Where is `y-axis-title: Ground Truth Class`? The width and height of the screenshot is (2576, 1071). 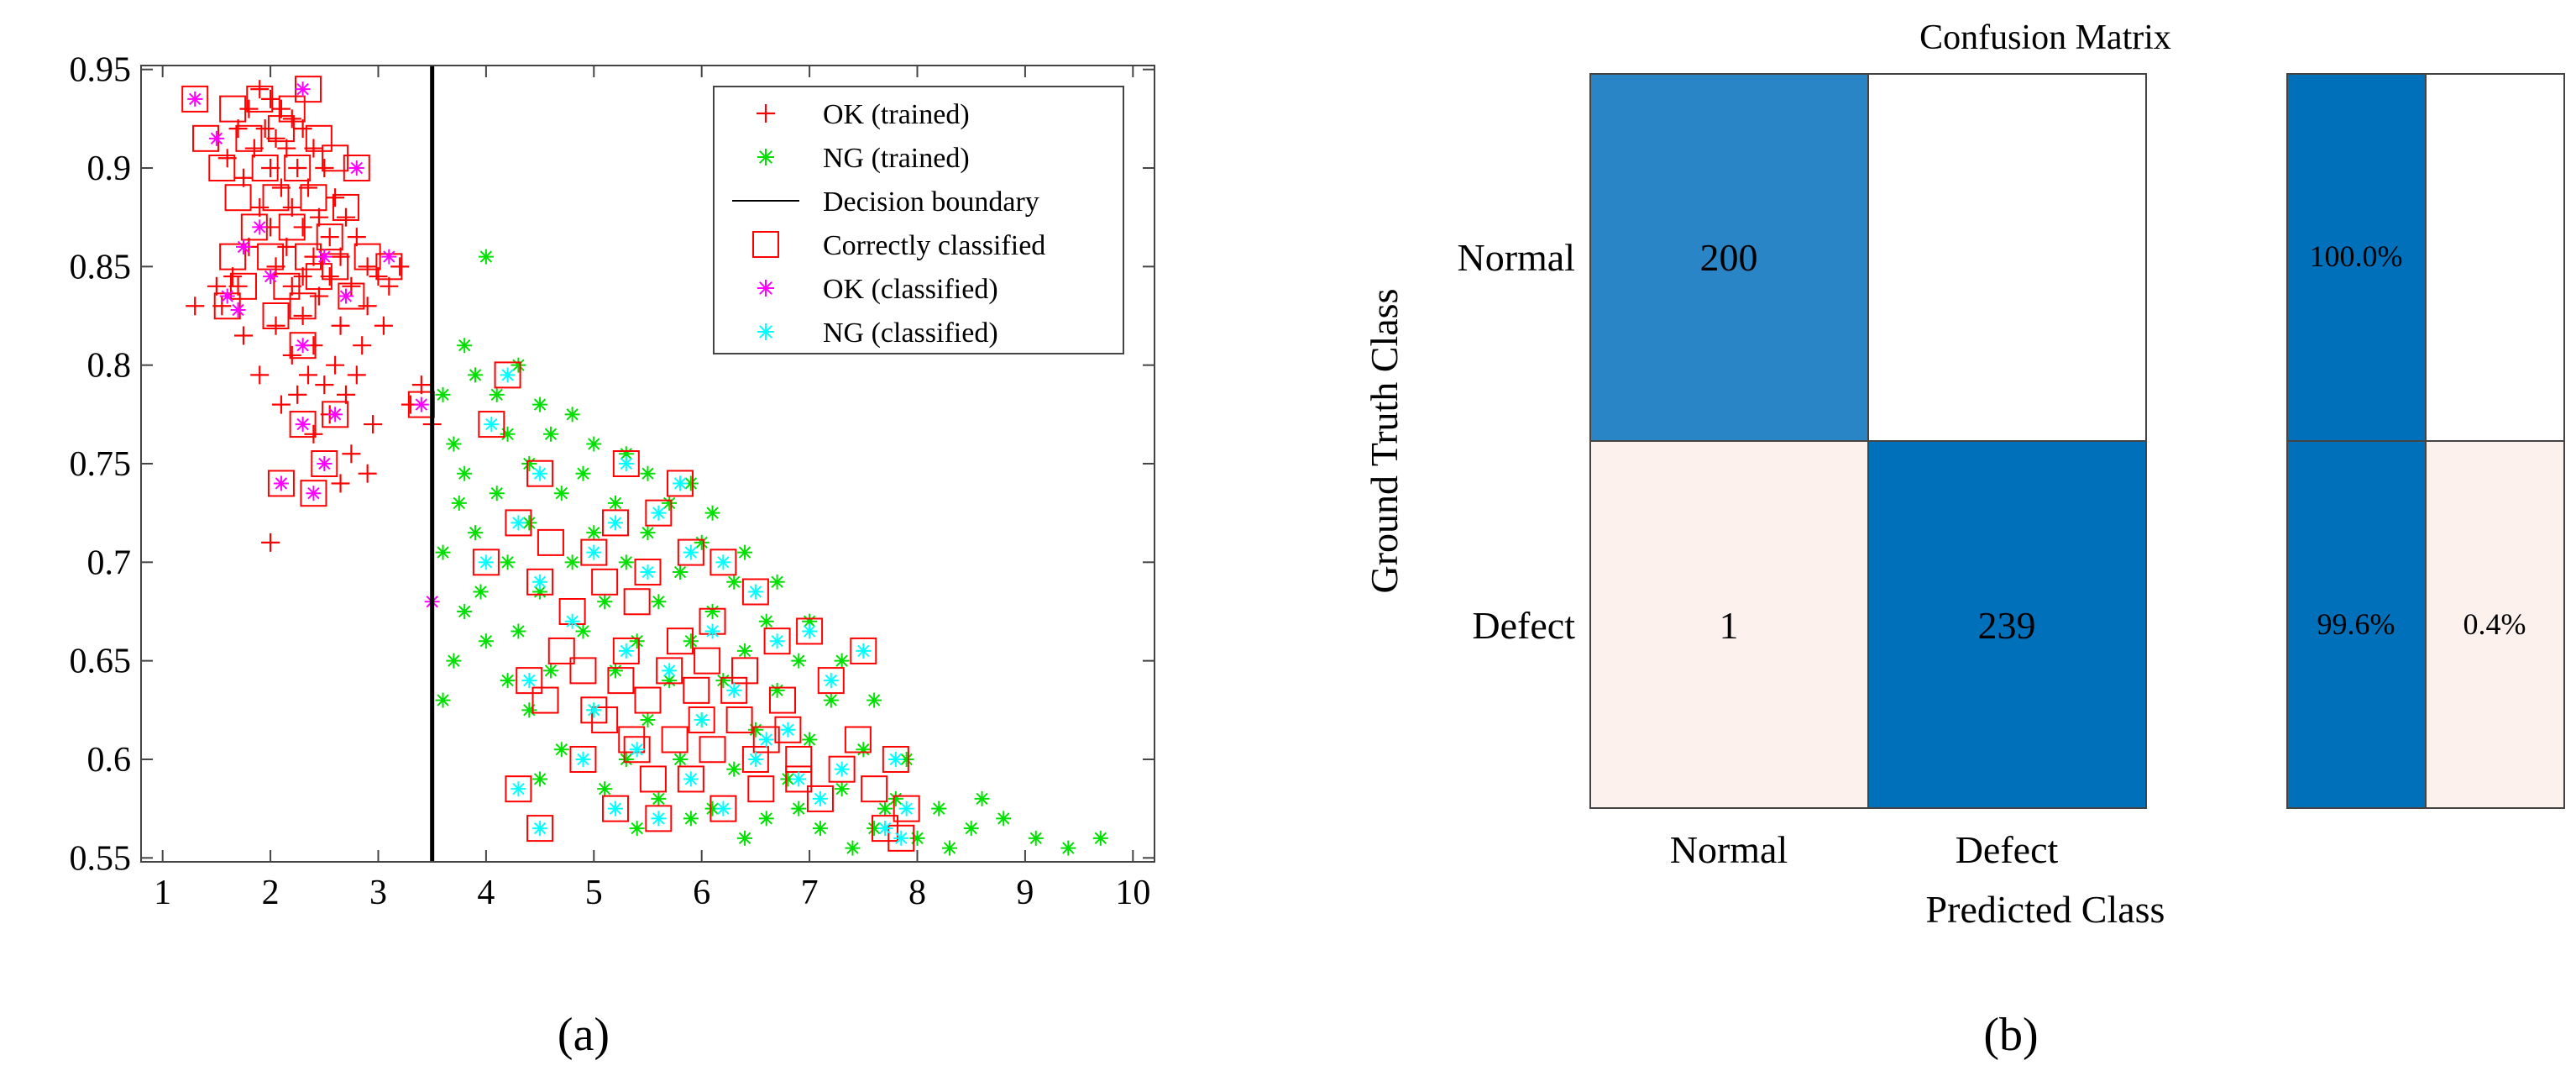
y-axis-title: Ground Truth Class is located at coordinates (1385, 441).